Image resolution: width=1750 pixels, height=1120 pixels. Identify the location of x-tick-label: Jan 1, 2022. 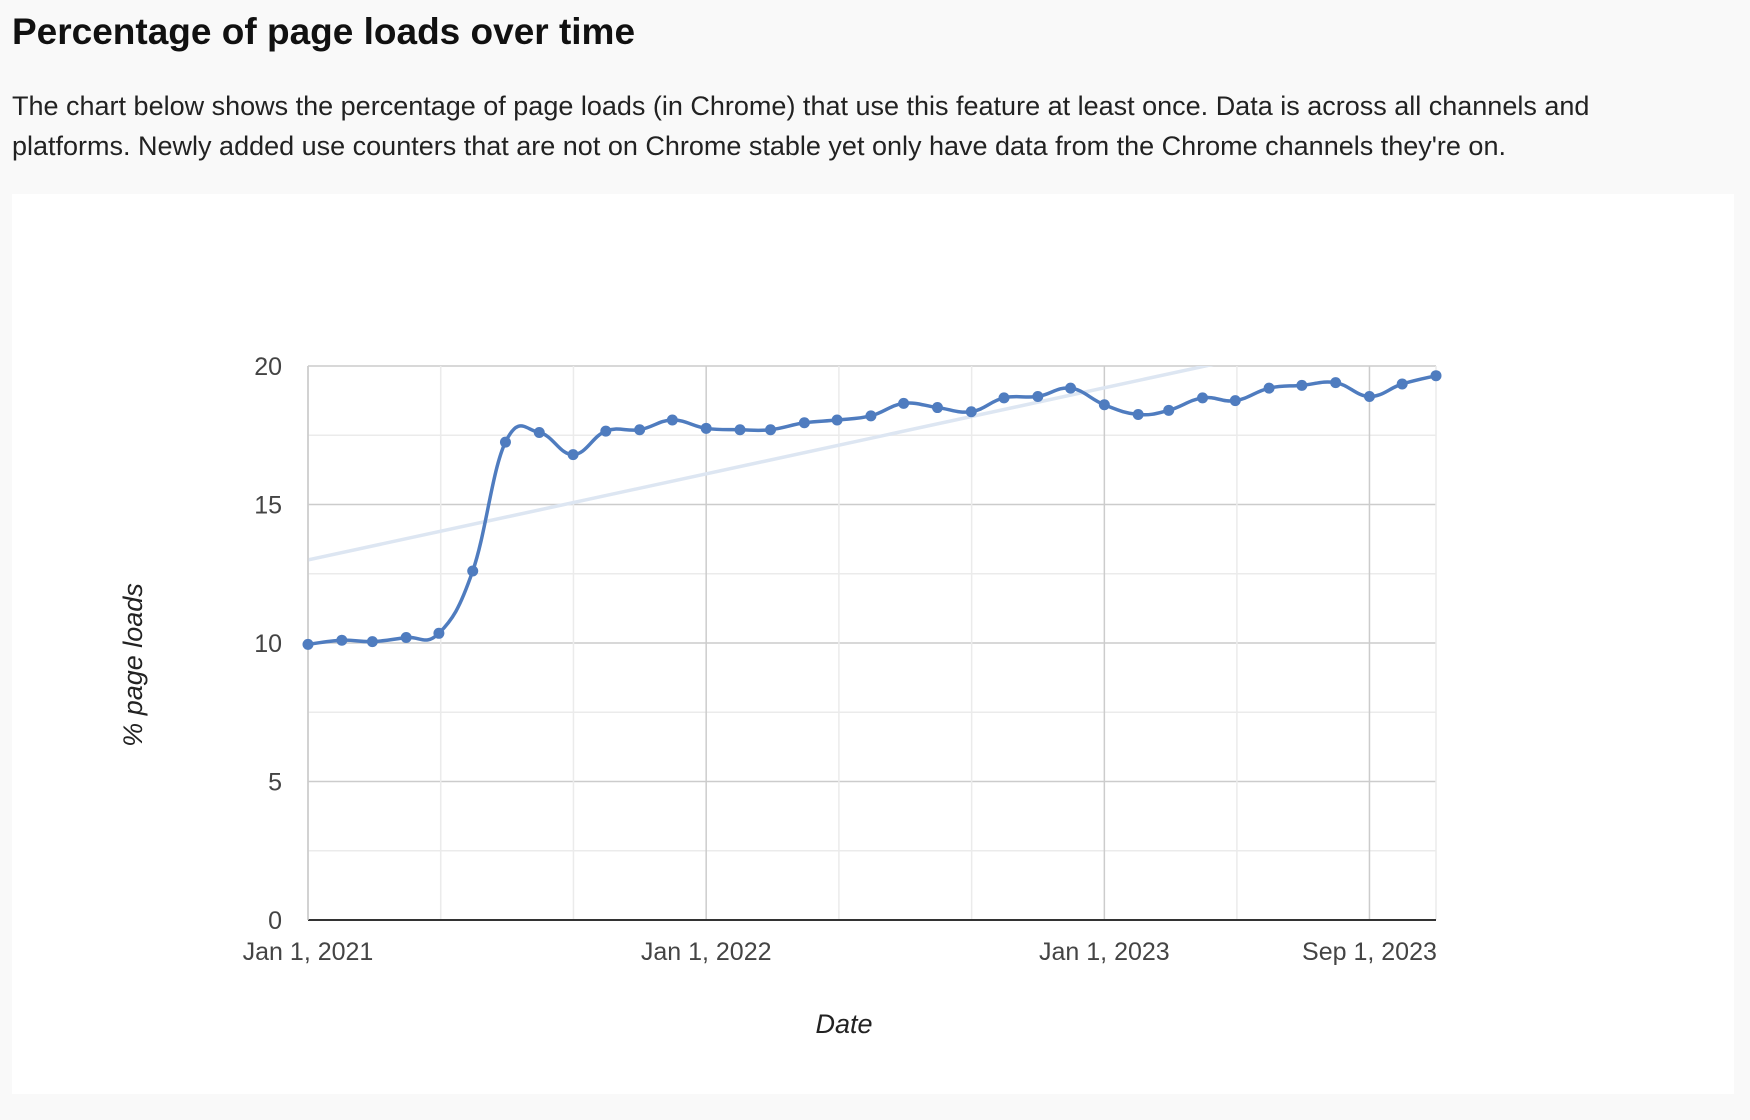
(706, 952).